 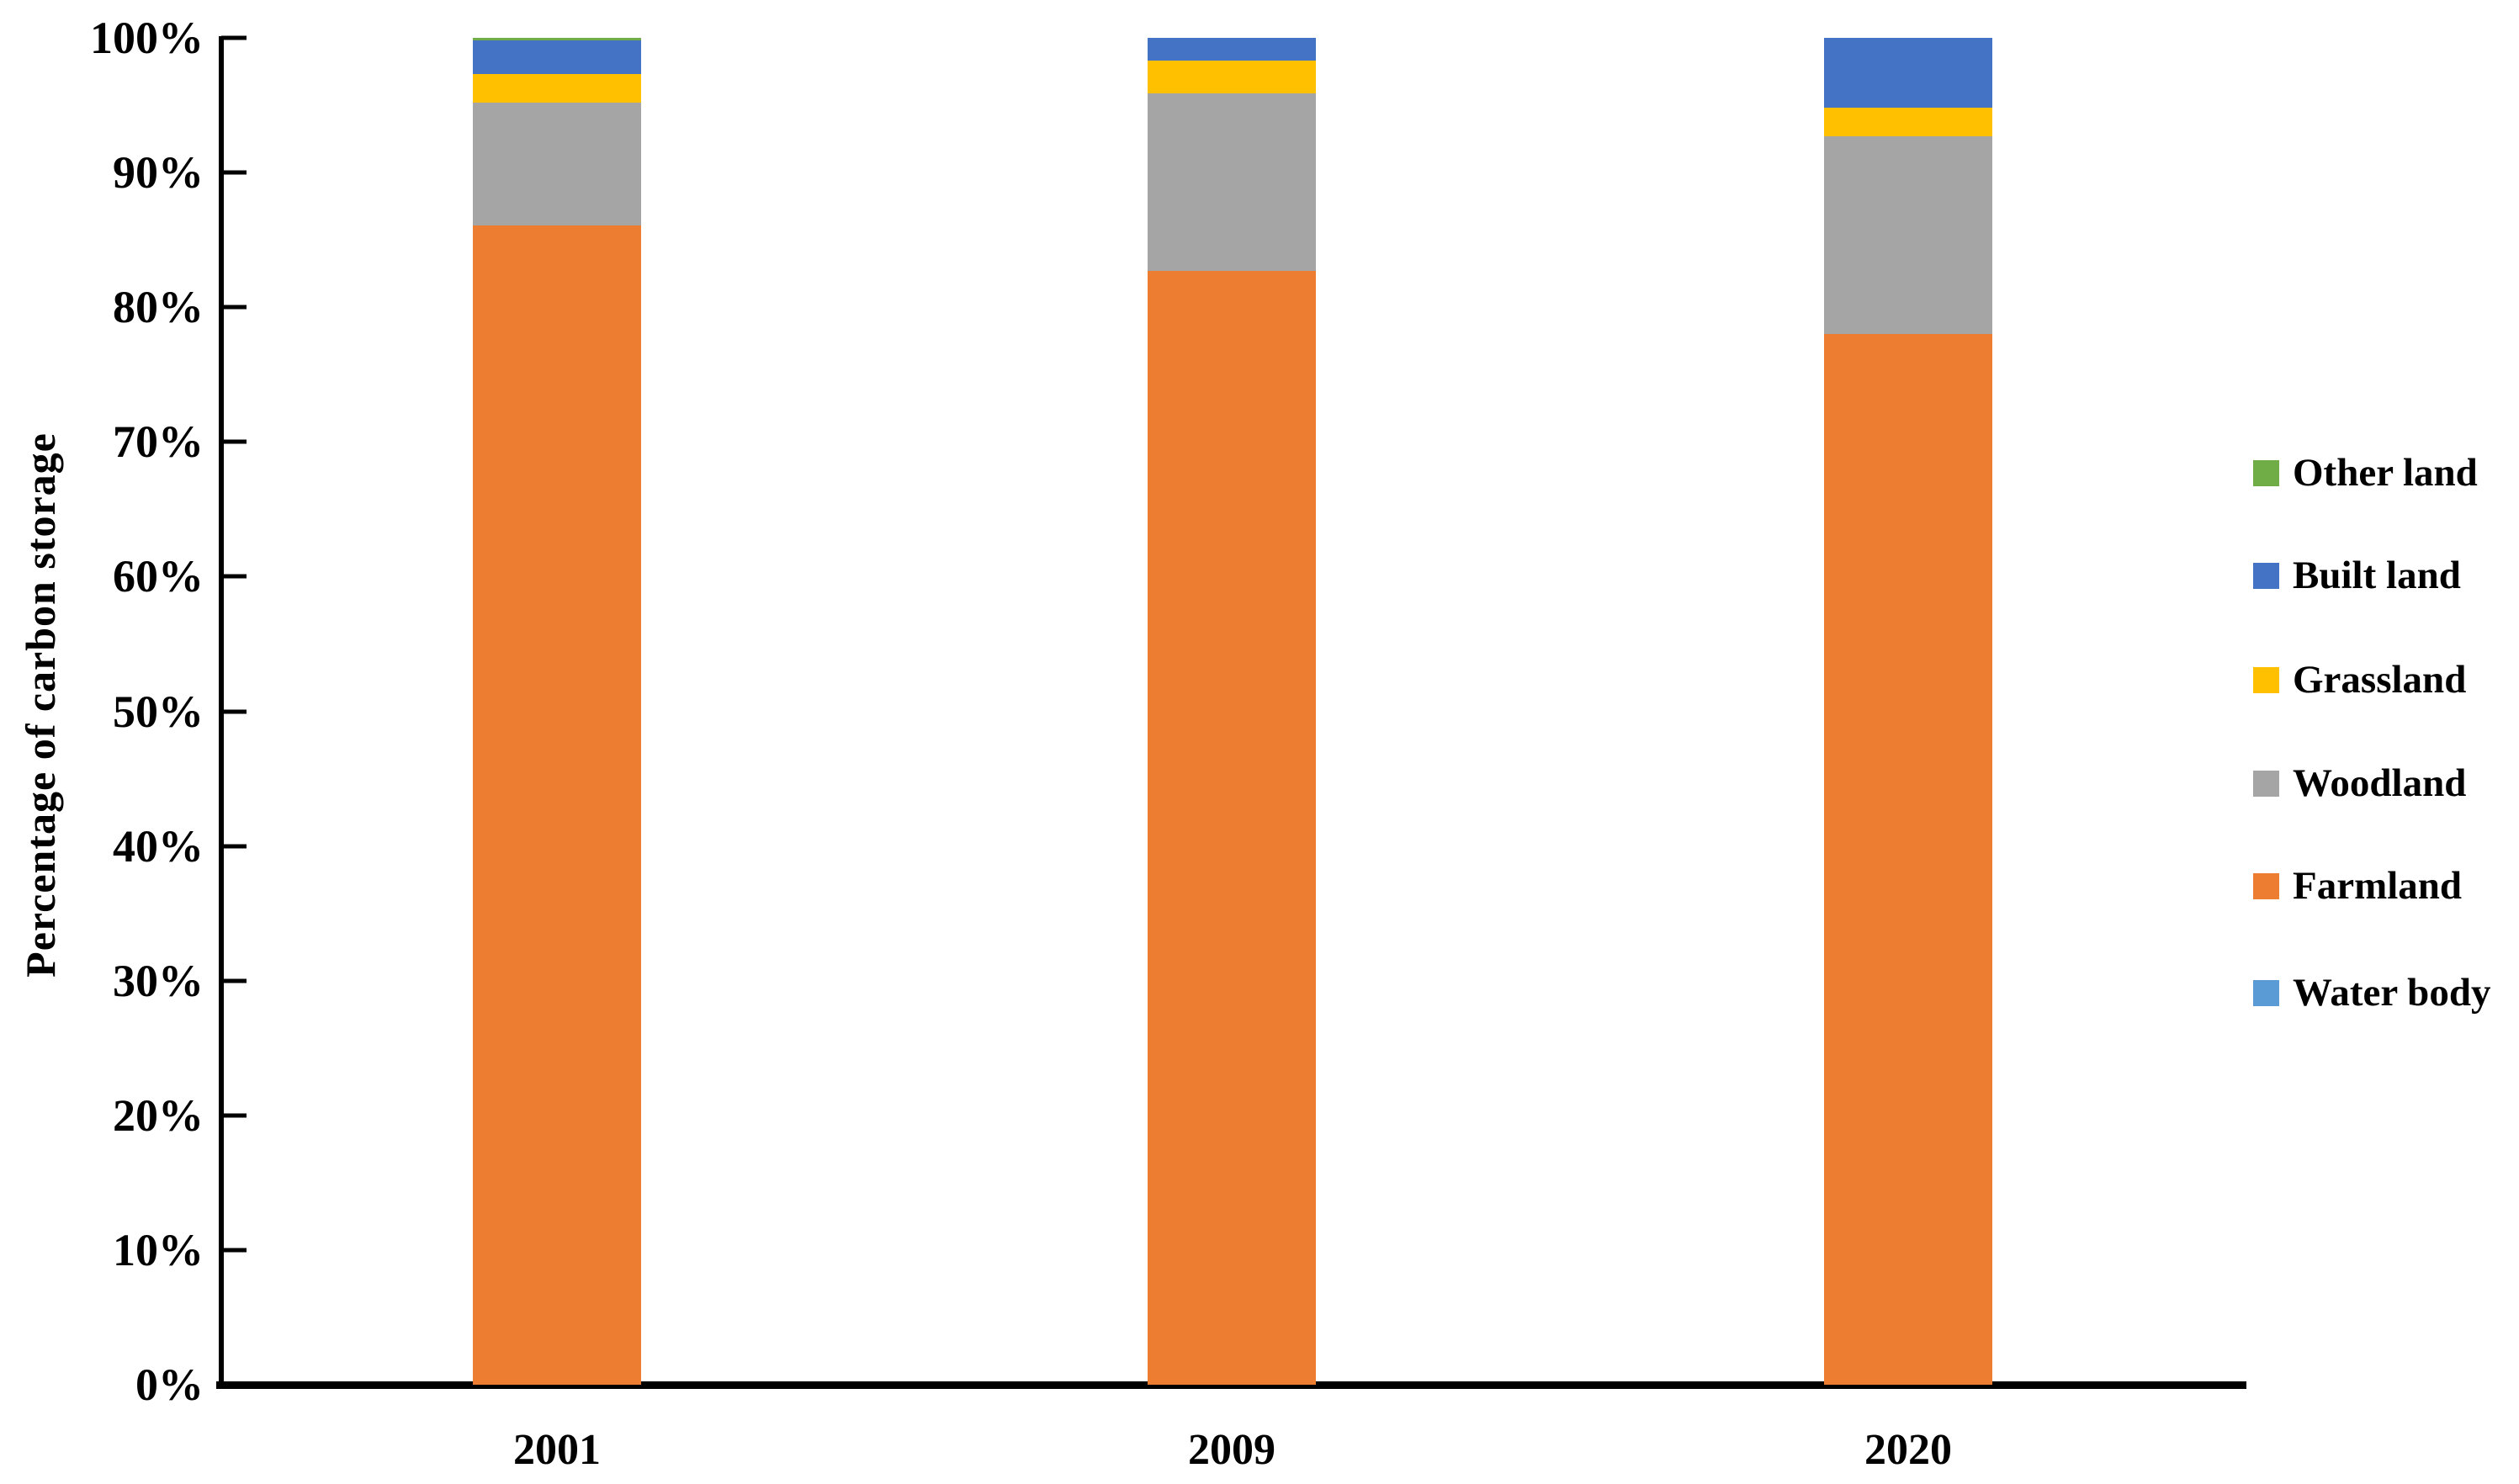 What do you see at coordinates (557, 57) in the screenshot?
I see `segment-2001-built-land` at bounding box center [557, 57].